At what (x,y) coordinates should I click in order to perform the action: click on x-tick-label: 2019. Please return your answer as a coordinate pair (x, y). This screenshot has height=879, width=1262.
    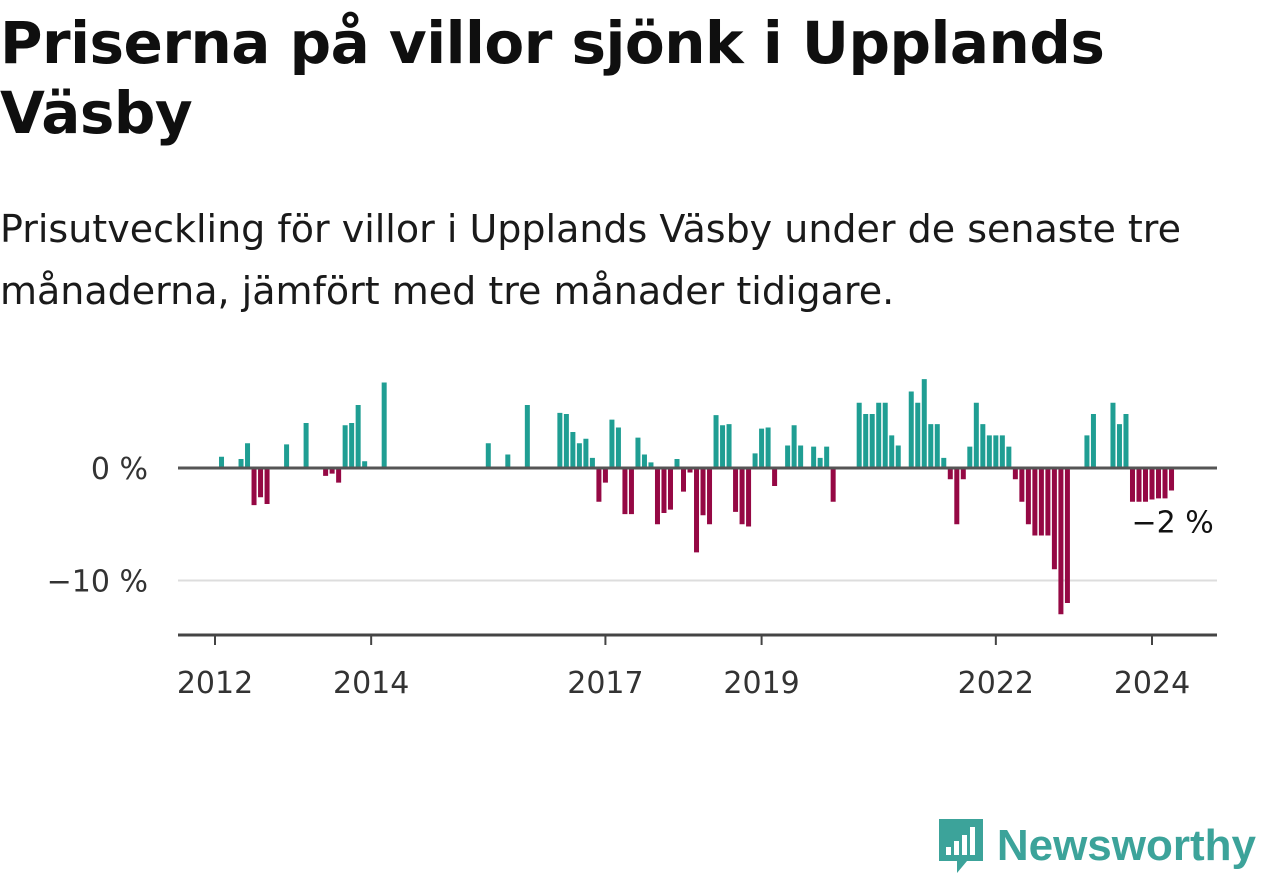
    Looking at the image, I should click on (761, 683).